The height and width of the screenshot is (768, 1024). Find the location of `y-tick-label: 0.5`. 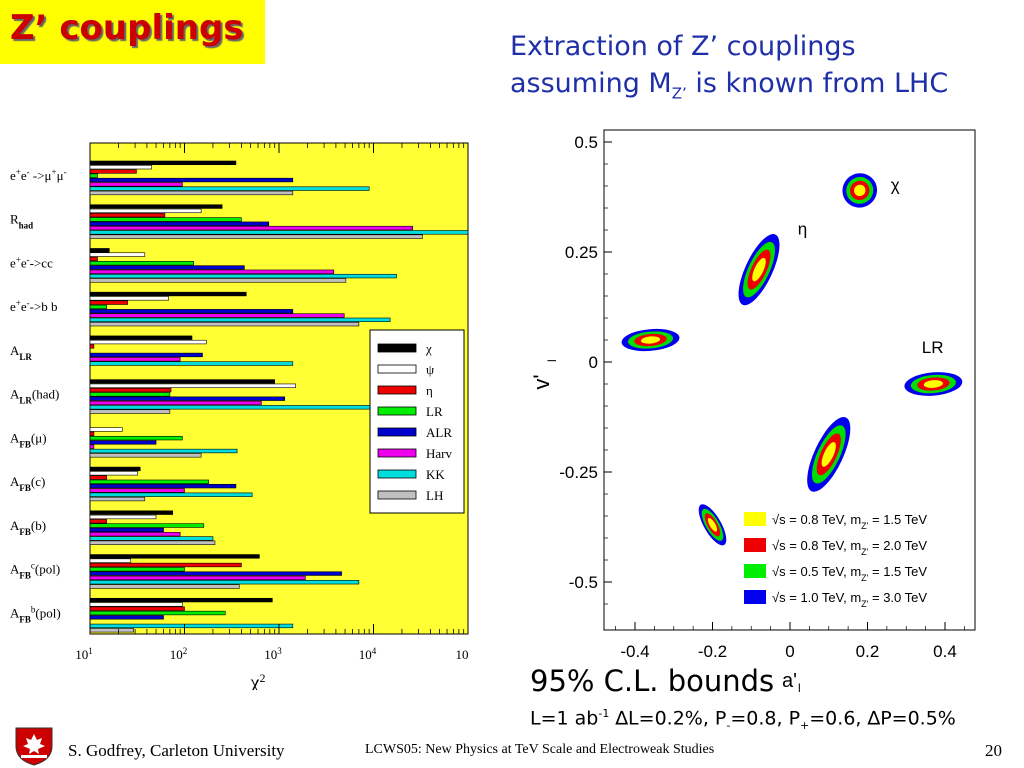

y-tick-label: 0.5 is located at coordinates (586, 142).